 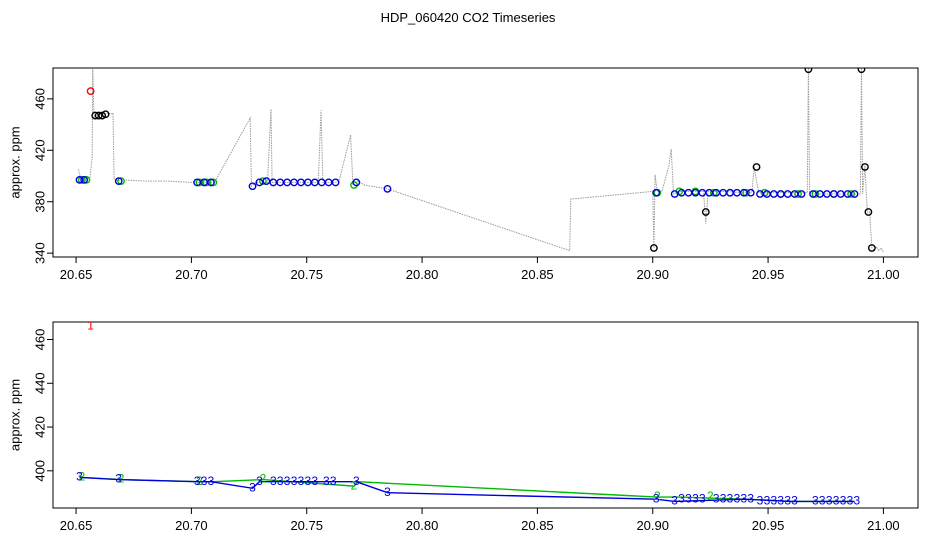 I want to click on x-tick-label: 20.95, so click(x=768, y=274).